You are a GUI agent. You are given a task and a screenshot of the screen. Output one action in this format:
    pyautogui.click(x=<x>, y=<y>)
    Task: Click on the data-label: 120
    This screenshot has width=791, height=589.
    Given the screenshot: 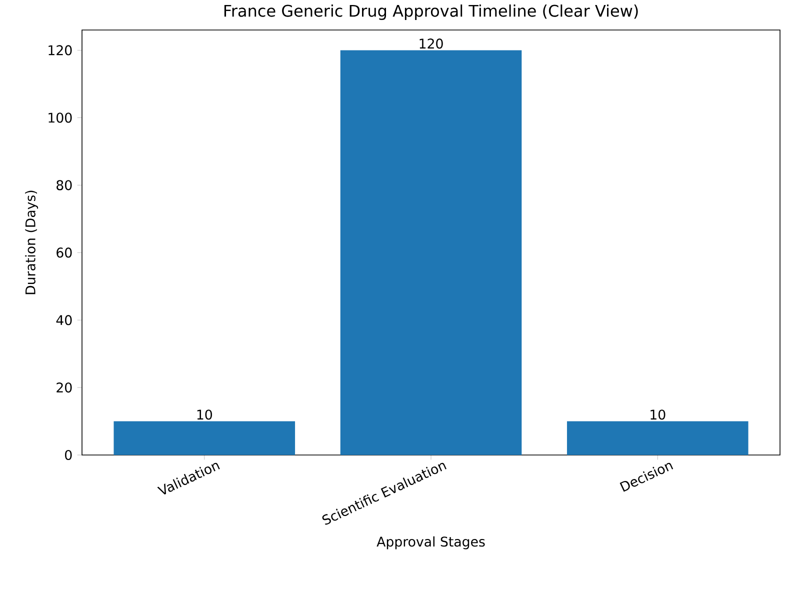 What is the action you would take?
    pyautogui.click(x=431, y=43)
    